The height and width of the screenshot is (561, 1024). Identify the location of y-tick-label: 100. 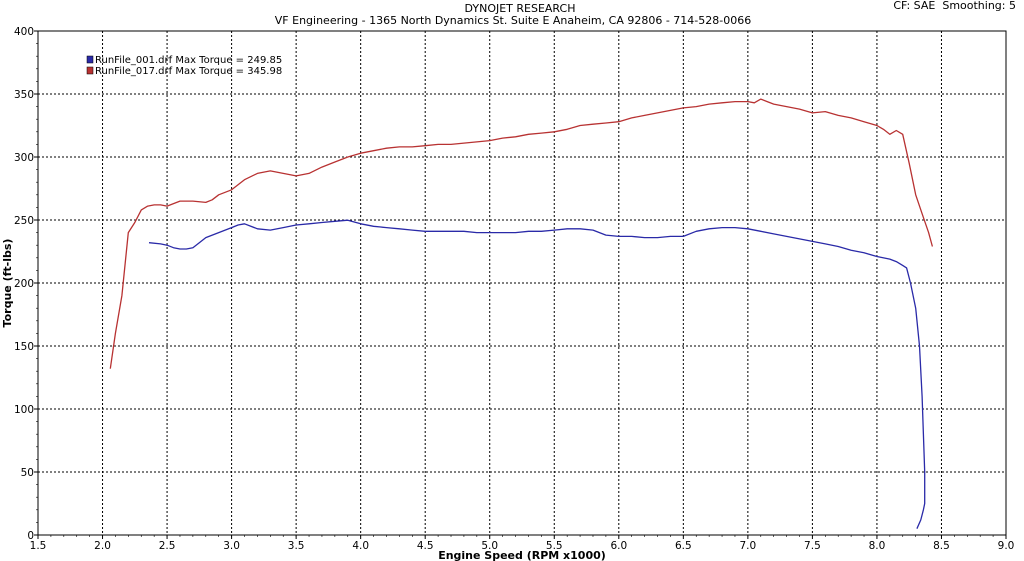
(24, 410).